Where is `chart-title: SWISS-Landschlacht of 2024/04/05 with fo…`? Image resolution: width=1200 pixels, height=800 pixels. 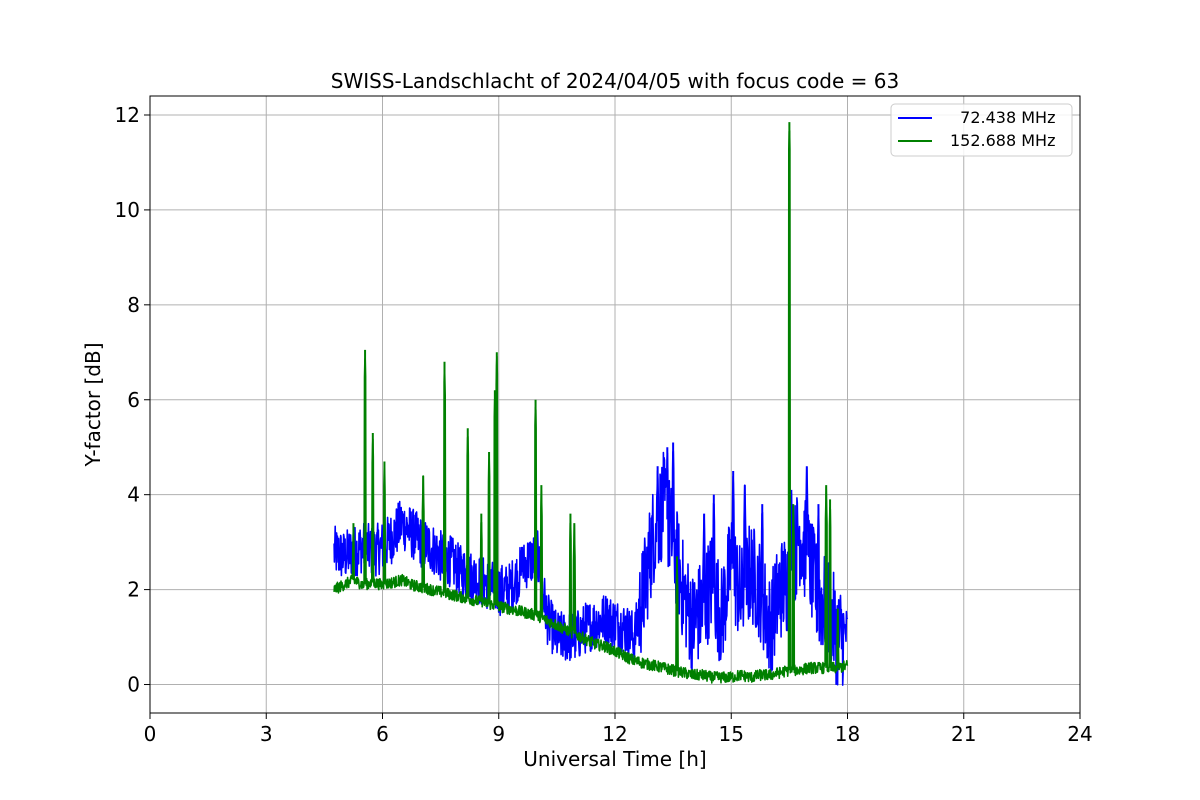
chart-title: SWISS-Landschlacht of 2024/04/05 with fo… is located at coordinates (615, 81).